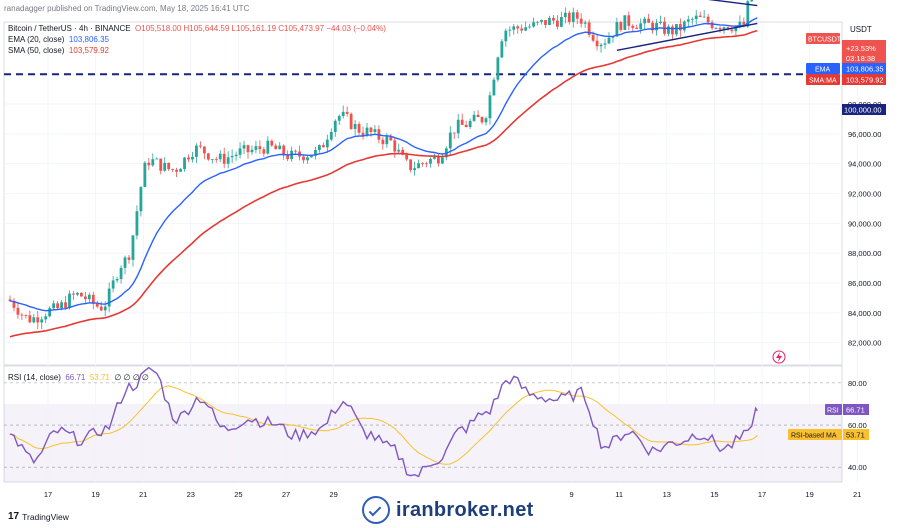  What do you see at coordinates (69, 28) in the screenshot?
I see `symbol-line: Bitcoin / TetherUS · 4h · BINANCE` at bounding box center [69, 28].